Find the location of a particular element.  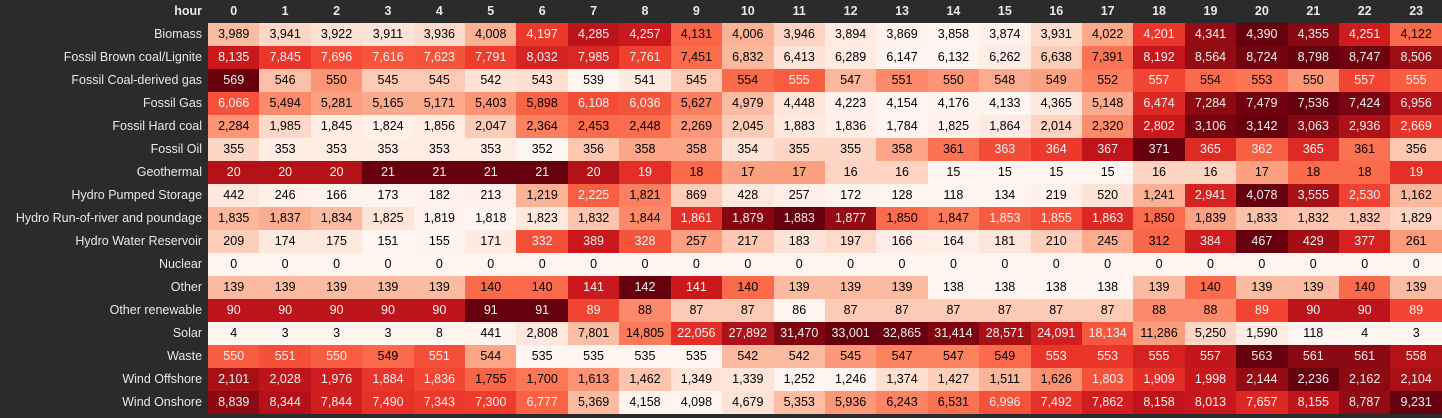

heatmap-cell: 2,808 is located at coordinates (542, 333).